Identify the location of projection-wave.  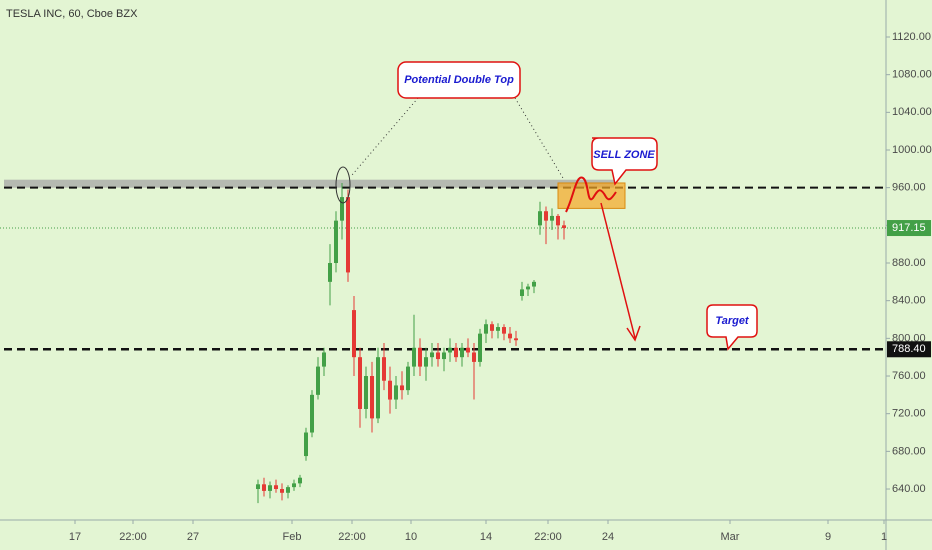
(591, 194).